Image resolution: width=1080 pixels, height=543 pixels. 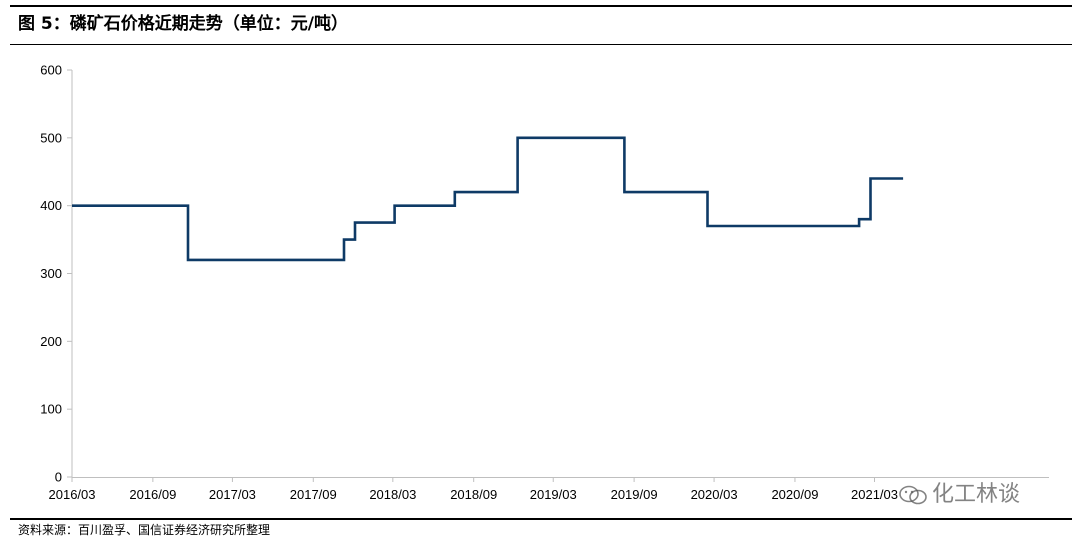 What do you see at coordinates (553, 494) in the screenshot?
I see `x-tick-label: 2019/03` at bounding box center [553, 494].